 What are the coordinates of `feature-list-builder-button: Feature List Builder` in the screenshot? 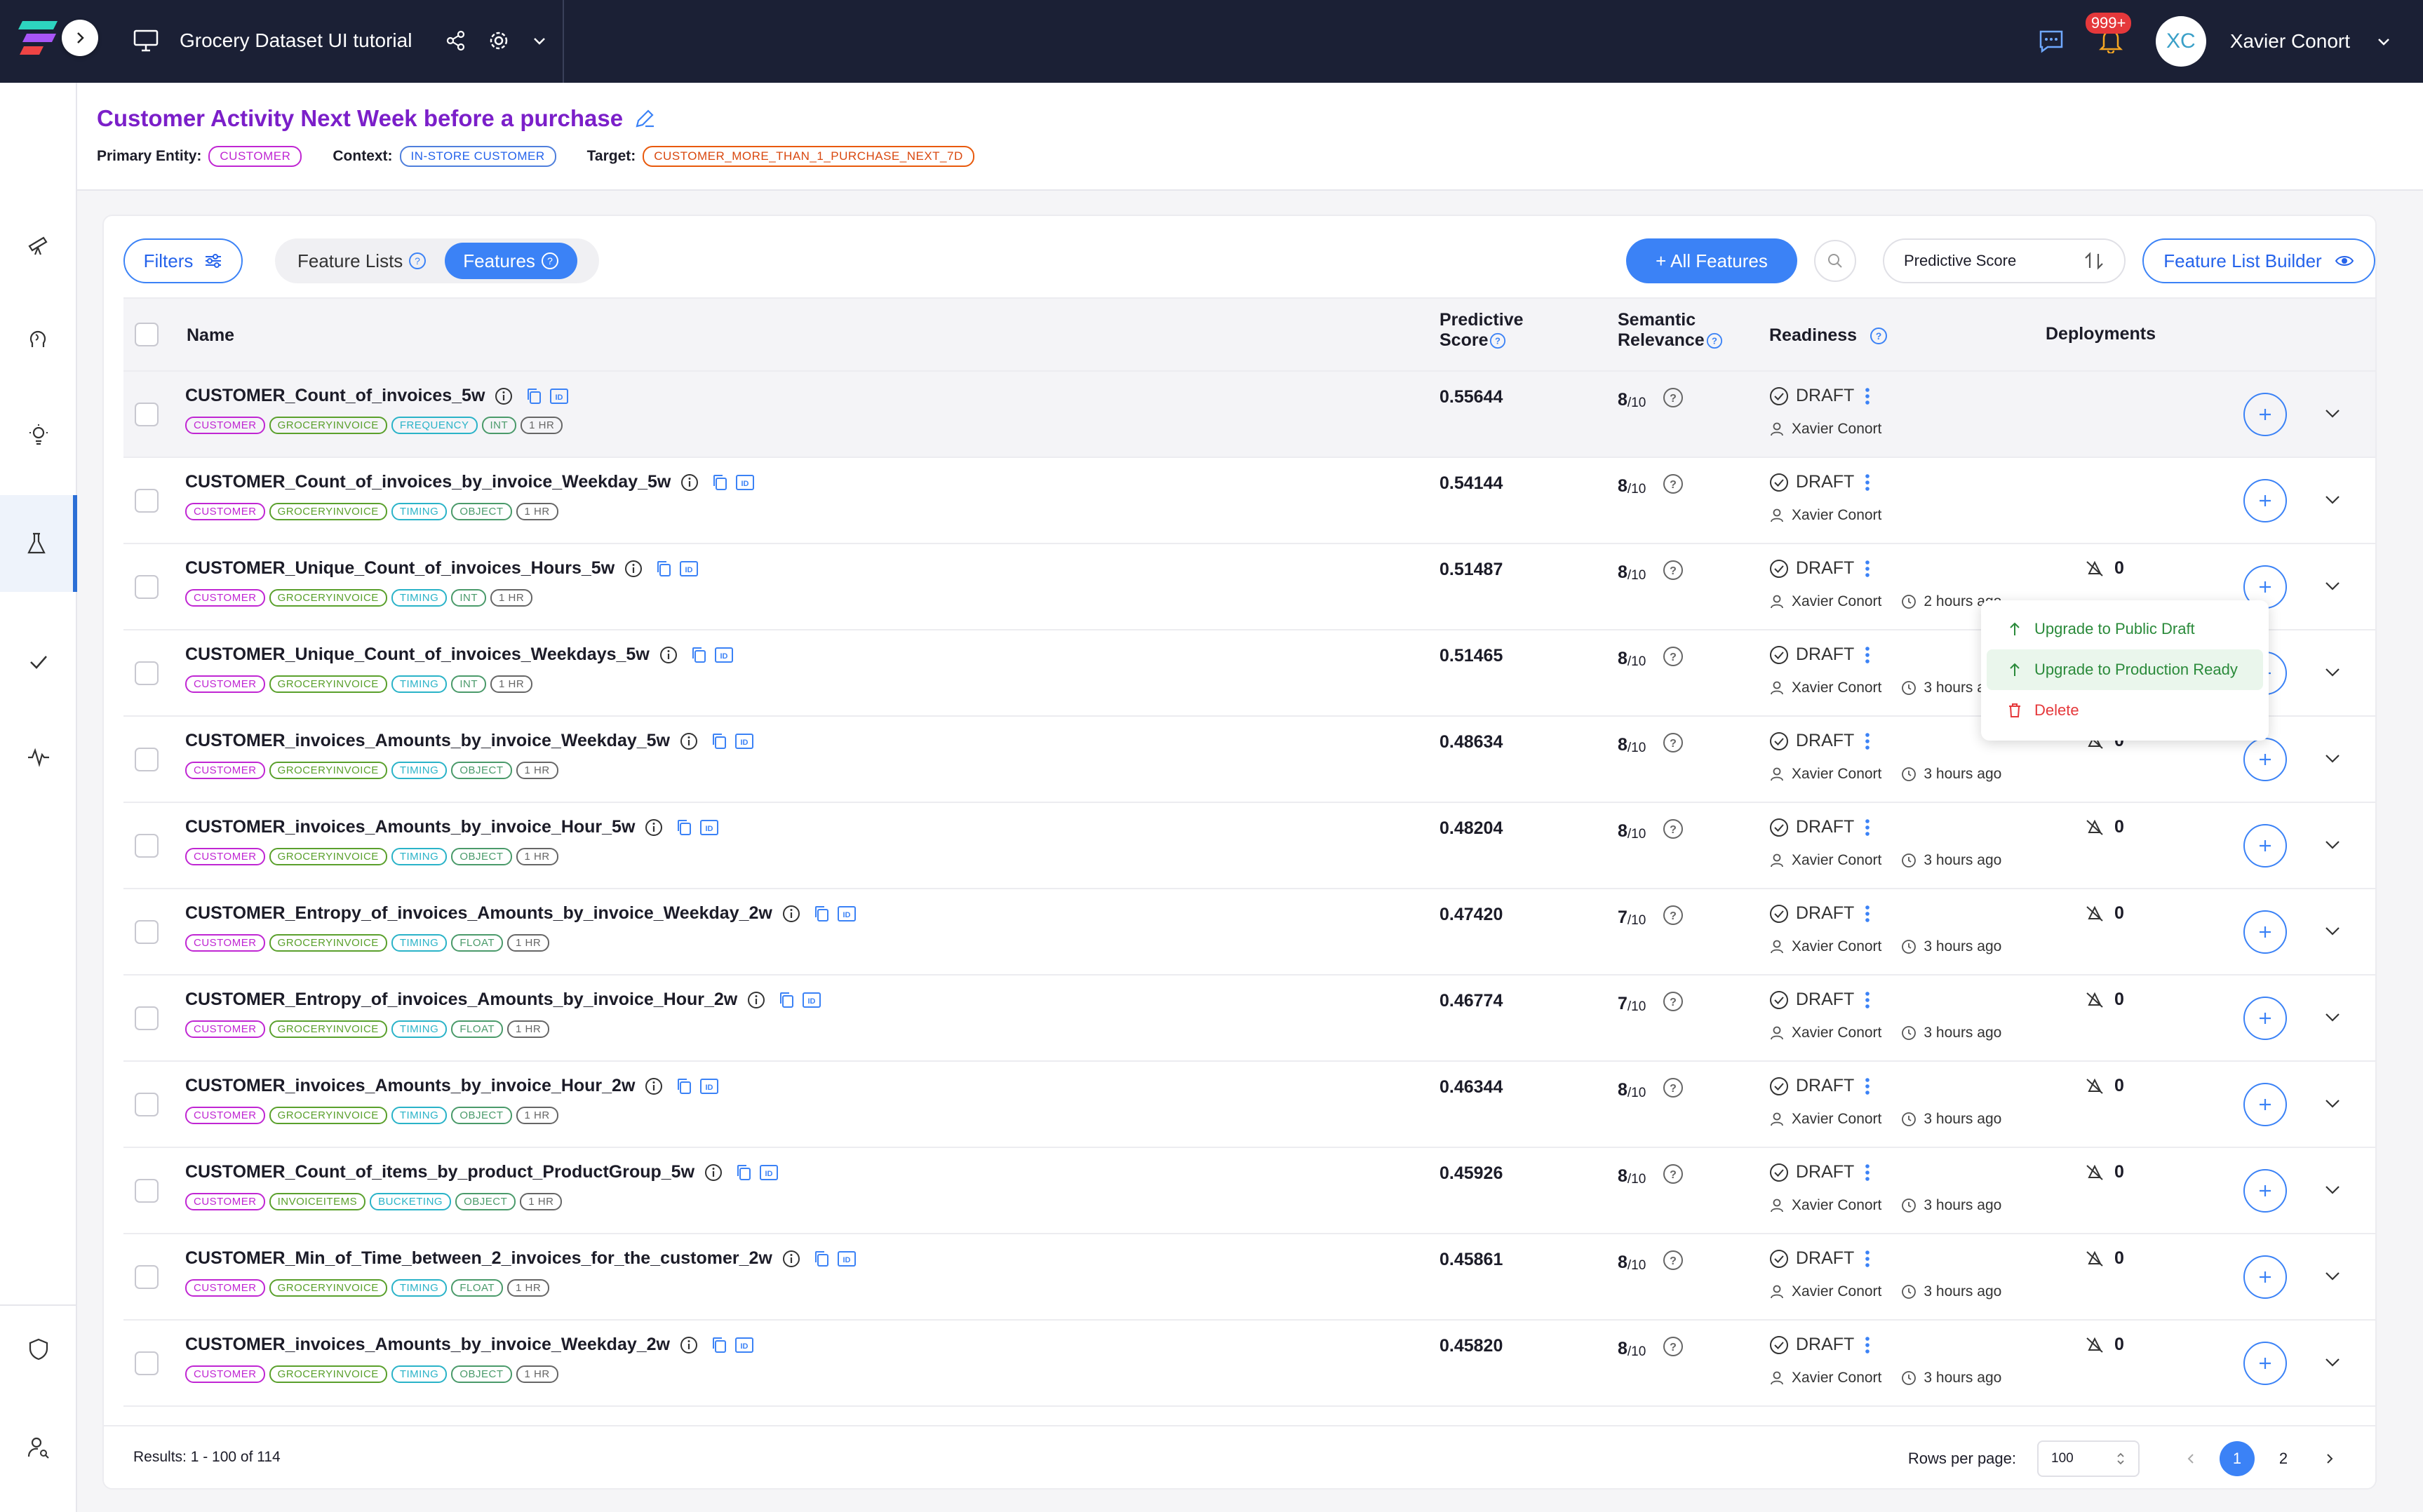 It's located at (2258, 260).